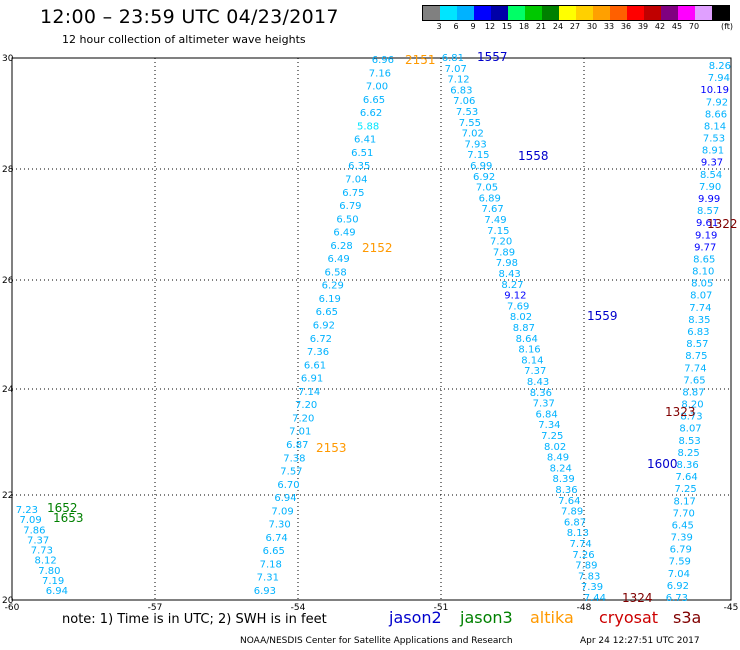  What do you see at coordinates (712, 163) in the screenshot?
I see `track-value-s3a: 9.37` at bounding box center [712, 163].